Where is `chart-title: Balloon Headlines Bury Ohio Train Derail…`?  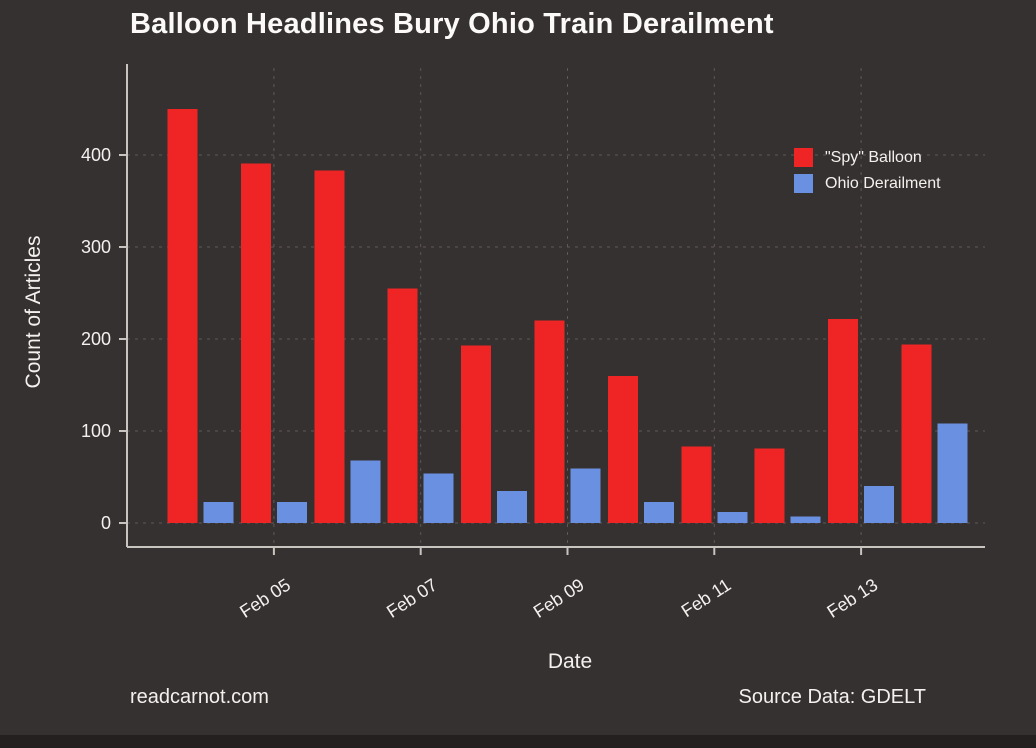 chart-title: Balloon Headlines Bury Ohio Train Derail… is located at coordinates (452, 24).